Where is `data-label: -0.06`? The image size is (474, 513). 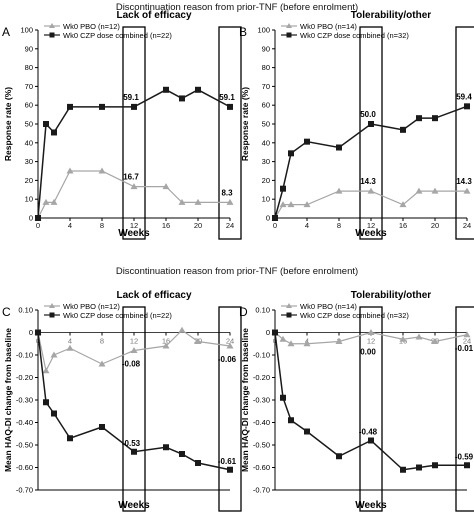
data-label: -0.06 is located at coordinates (227, 359).